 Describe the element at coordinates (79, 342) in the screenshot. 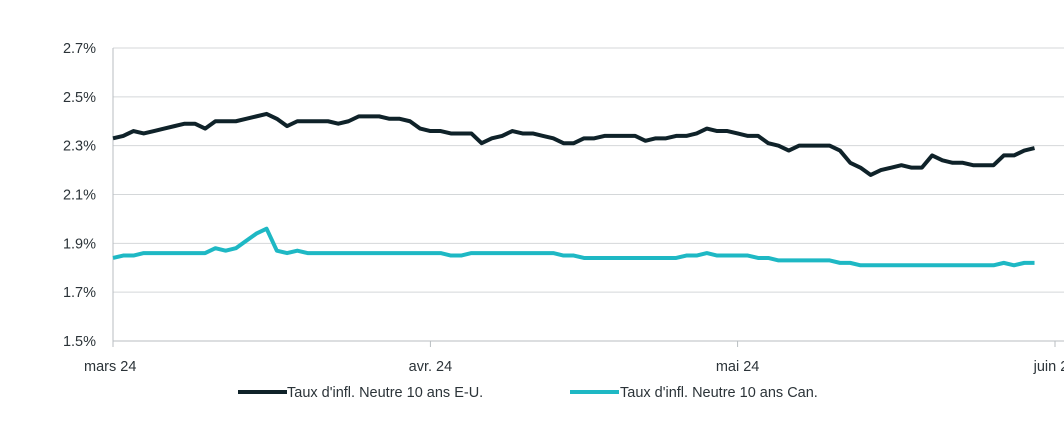

I see `y-tick-label: 1.5%` at that location.